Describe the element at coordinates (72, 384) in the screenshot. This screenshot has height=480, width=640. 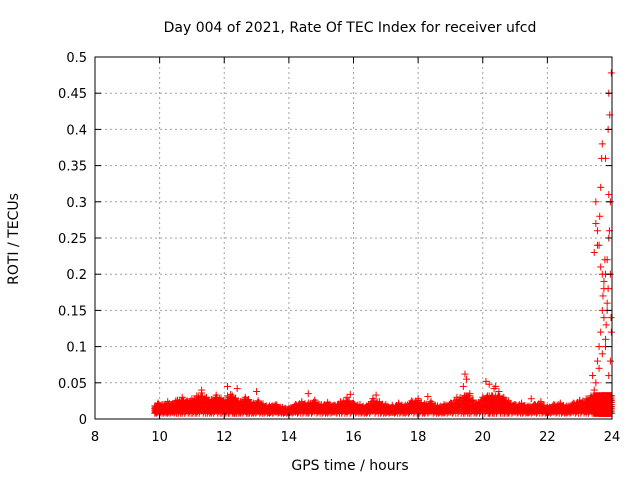
I see `y-tick-label: 0.05` at that location.